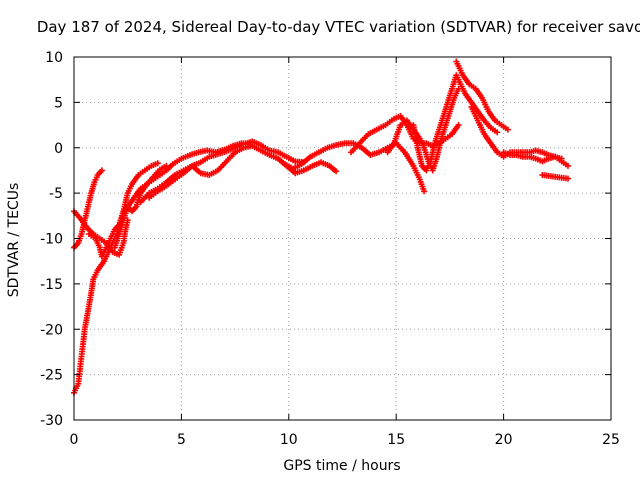 The height and width of the screenshot is (480, 640). What do you see at coordinates (56, 194) in the screenshot?
I see `y-tick-label: -5` at bounding box center [56, 194].